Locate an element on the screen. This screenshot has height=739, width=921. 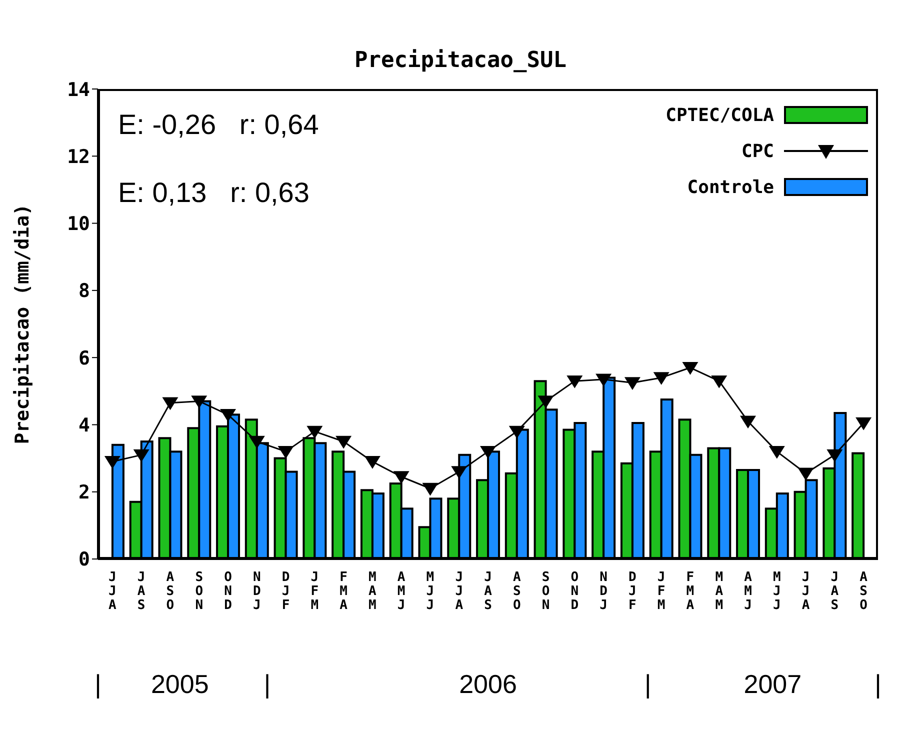
text: 2006 is located at coordinates (488, 684).